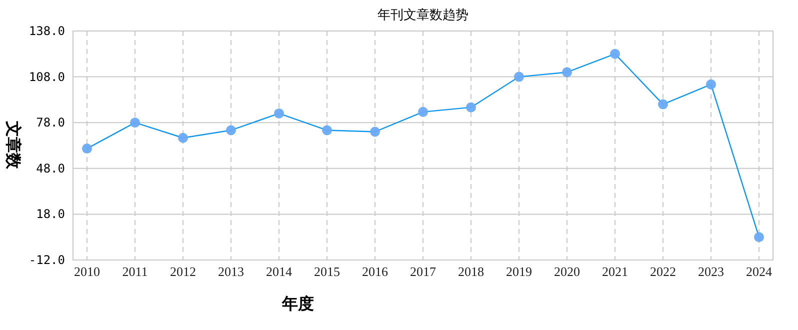  What do you see at coordinates (46, 260) in the screenshot?
I see `y-tick-label: -12.0` at bounding box center [46, 260].